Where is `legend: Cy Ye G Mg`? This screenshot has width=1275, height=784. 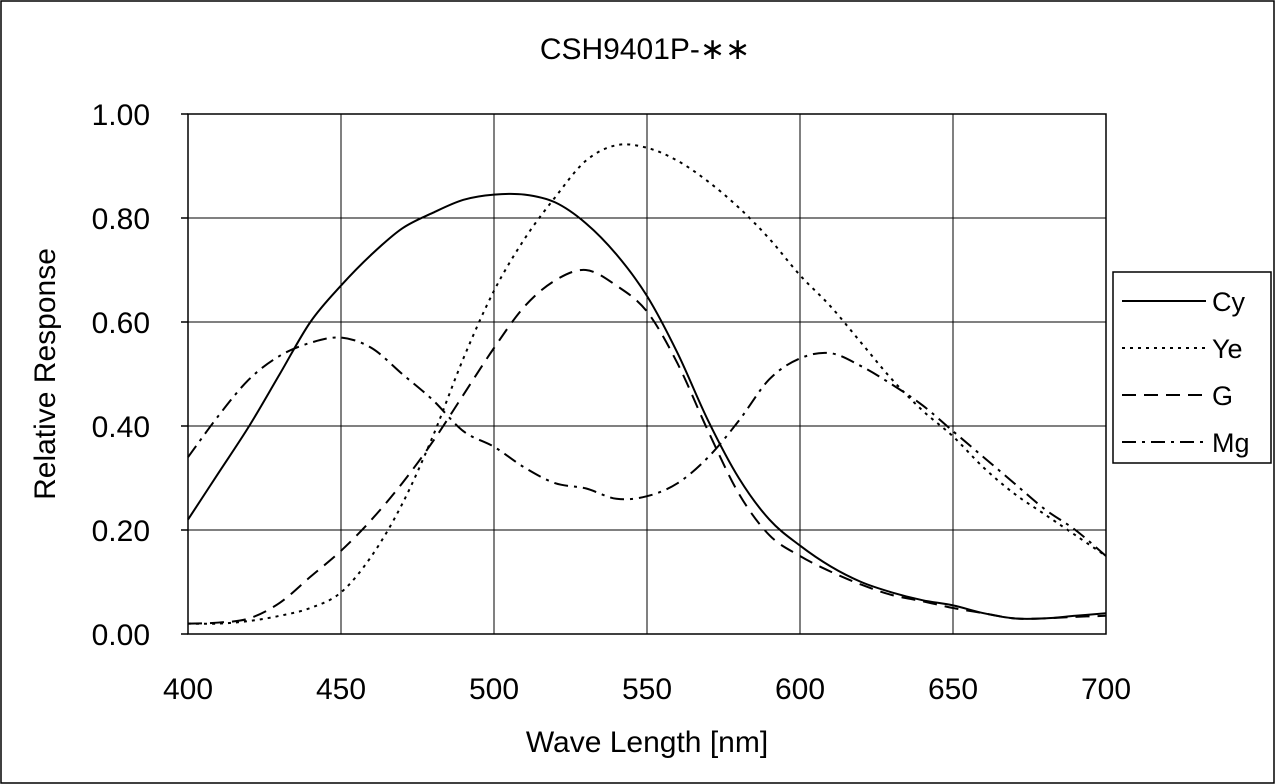 legend: Cy Ye G Mg is located at coordinates (1192, 367).